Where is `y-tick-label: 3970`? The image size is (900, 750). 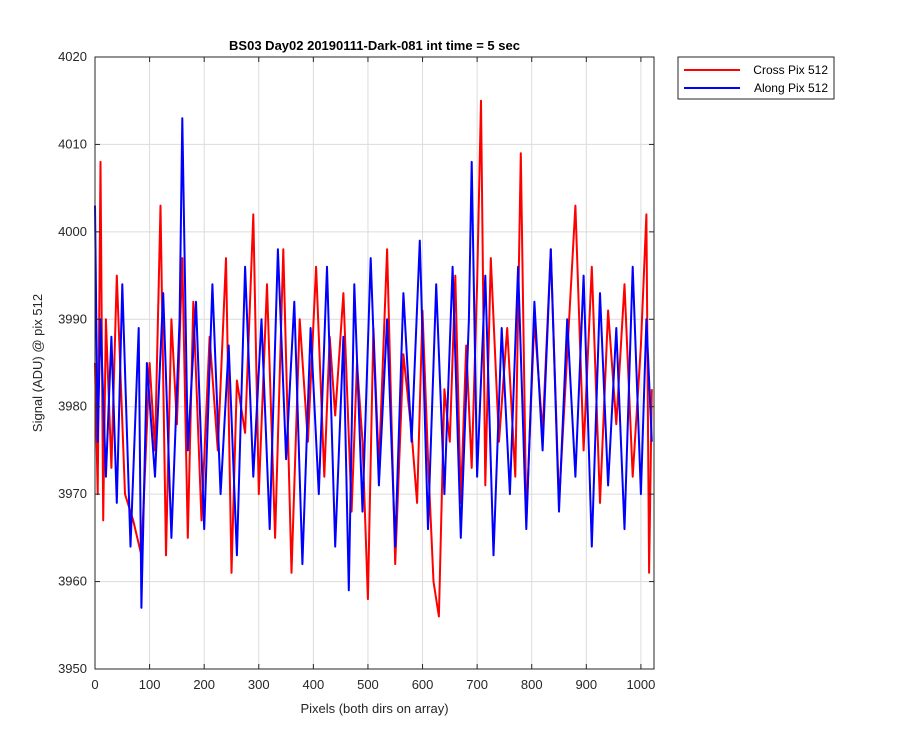 y-tick-label: 3970 is located at coordinates (72, 493).